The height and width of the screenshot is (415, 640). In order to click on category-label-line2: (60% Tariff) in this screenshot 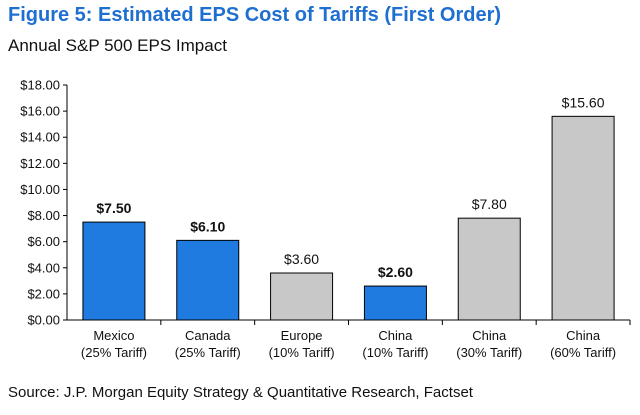, I will do `click(583, 352)`.